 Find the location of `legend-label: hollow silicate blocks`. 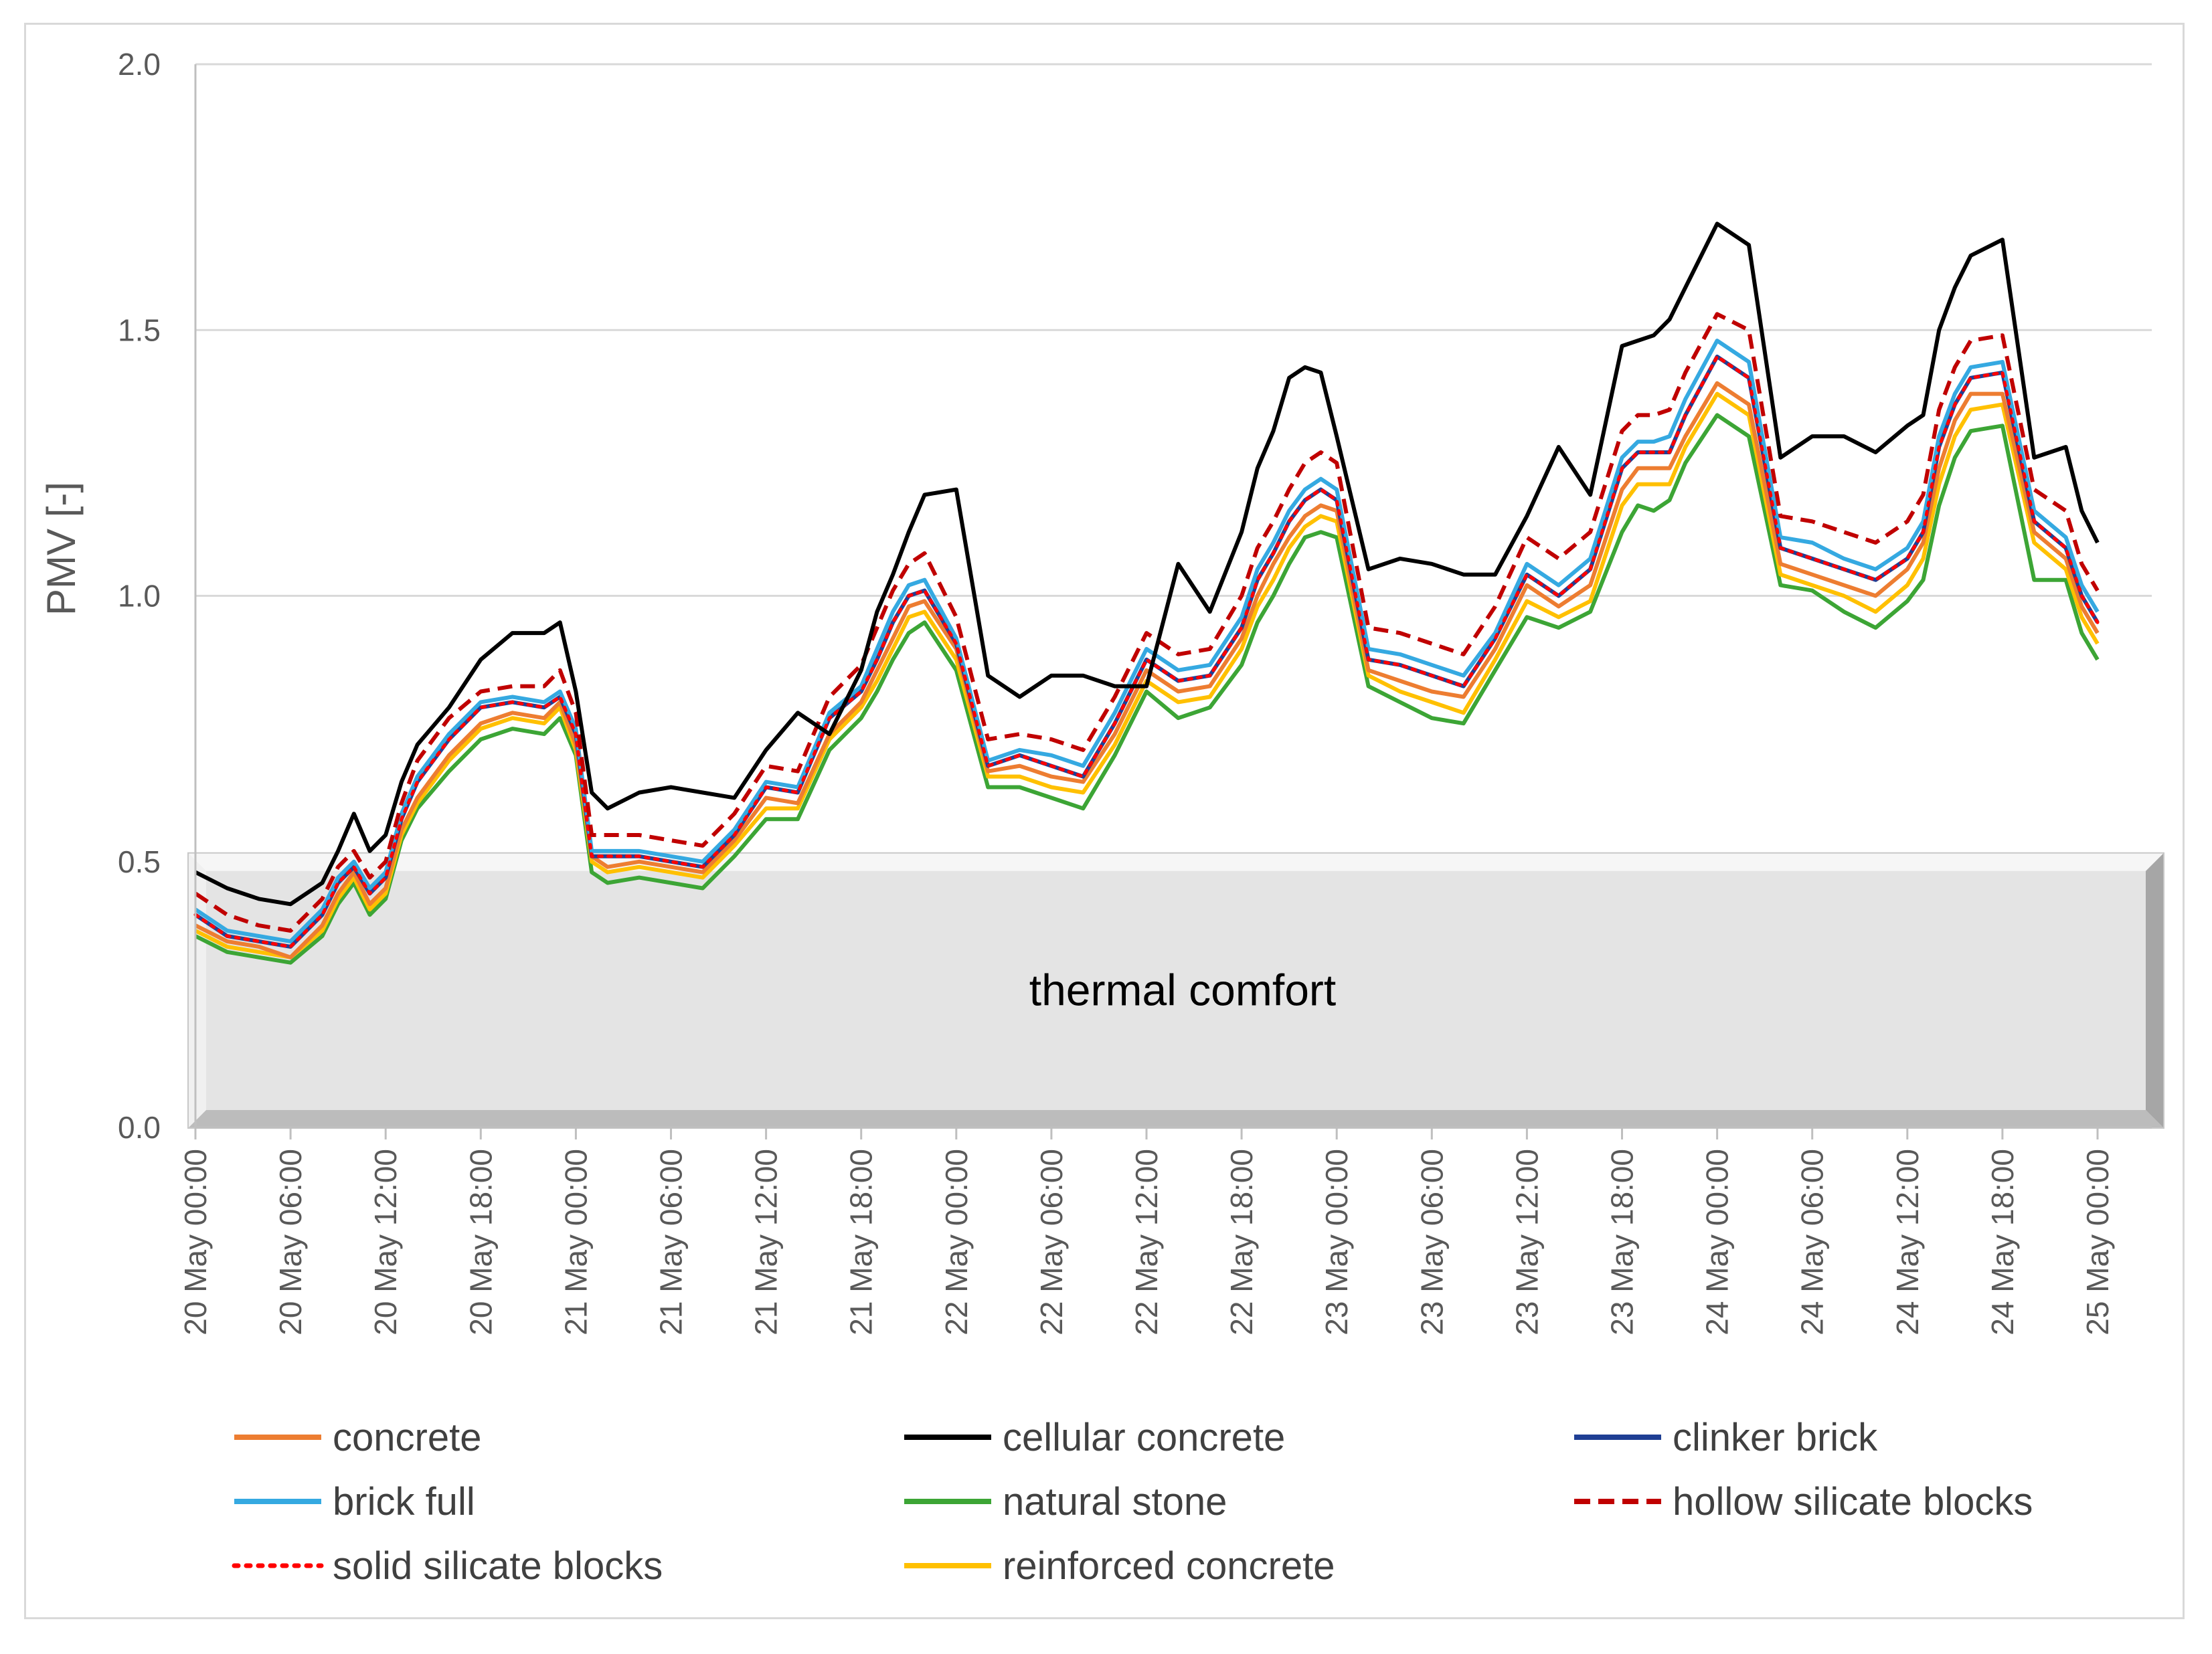

legend-label: hollow silicate blocks is located at coordinates (1853, 1502).